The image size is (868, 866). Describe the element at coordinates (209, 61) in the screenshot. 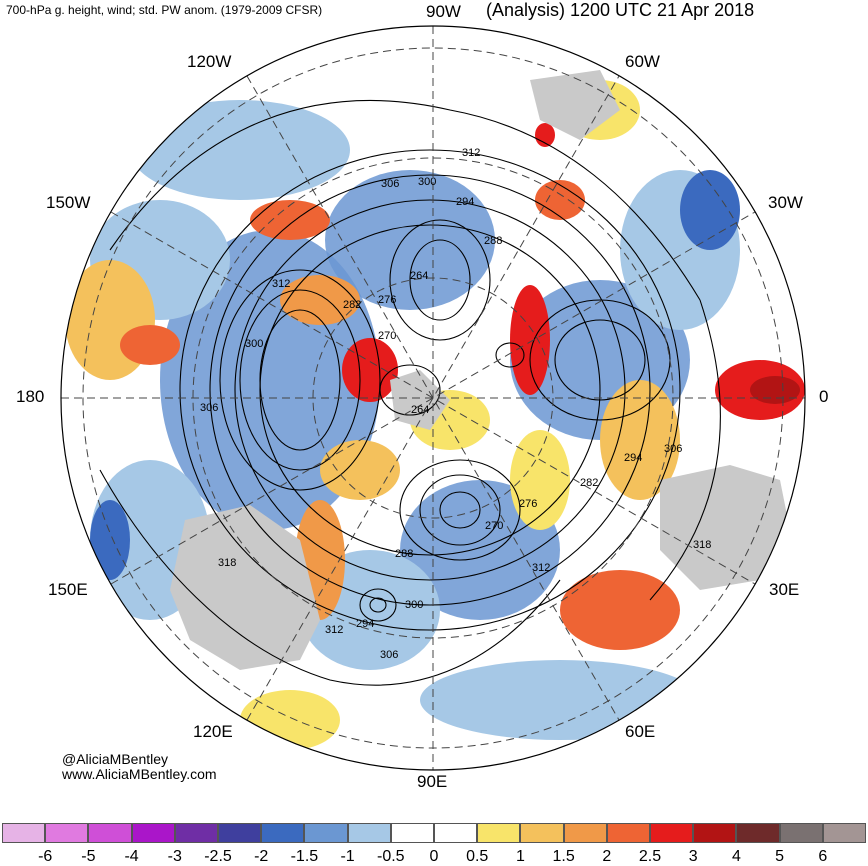

I see `lon-label-120w: 120W` at that location.